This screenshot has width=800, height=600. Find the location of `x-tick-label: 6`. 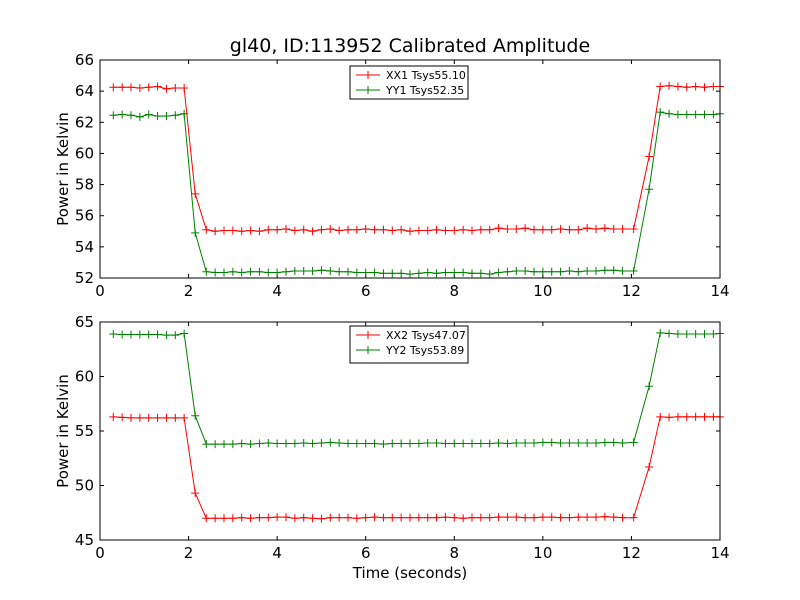

x-tick-label: 6 is located at coordinates (366, 553).